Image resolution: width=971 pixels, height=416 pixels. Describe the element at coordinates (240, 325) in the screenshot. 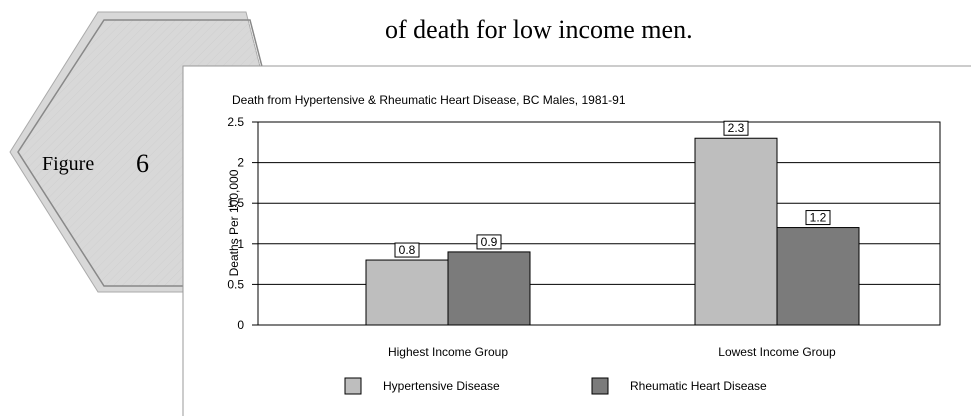

I see `y-tick-label: 0` at that location.